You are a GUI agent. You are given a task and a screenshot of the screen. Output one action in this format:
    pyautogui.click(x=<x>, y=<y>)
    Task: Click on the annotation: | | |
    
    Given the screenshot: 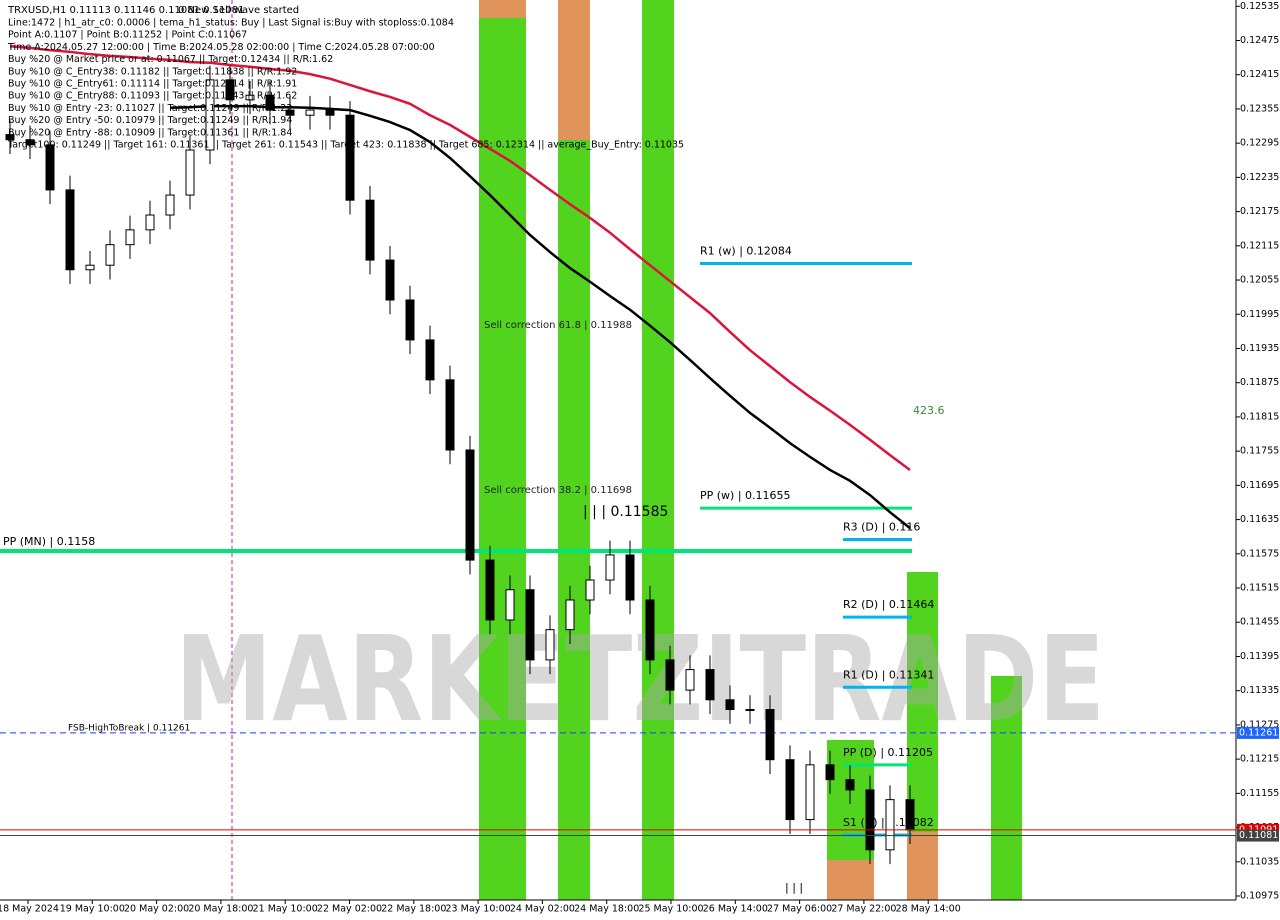 What is the action you would take?
    pyautogui.click(x=794, y=887)
    